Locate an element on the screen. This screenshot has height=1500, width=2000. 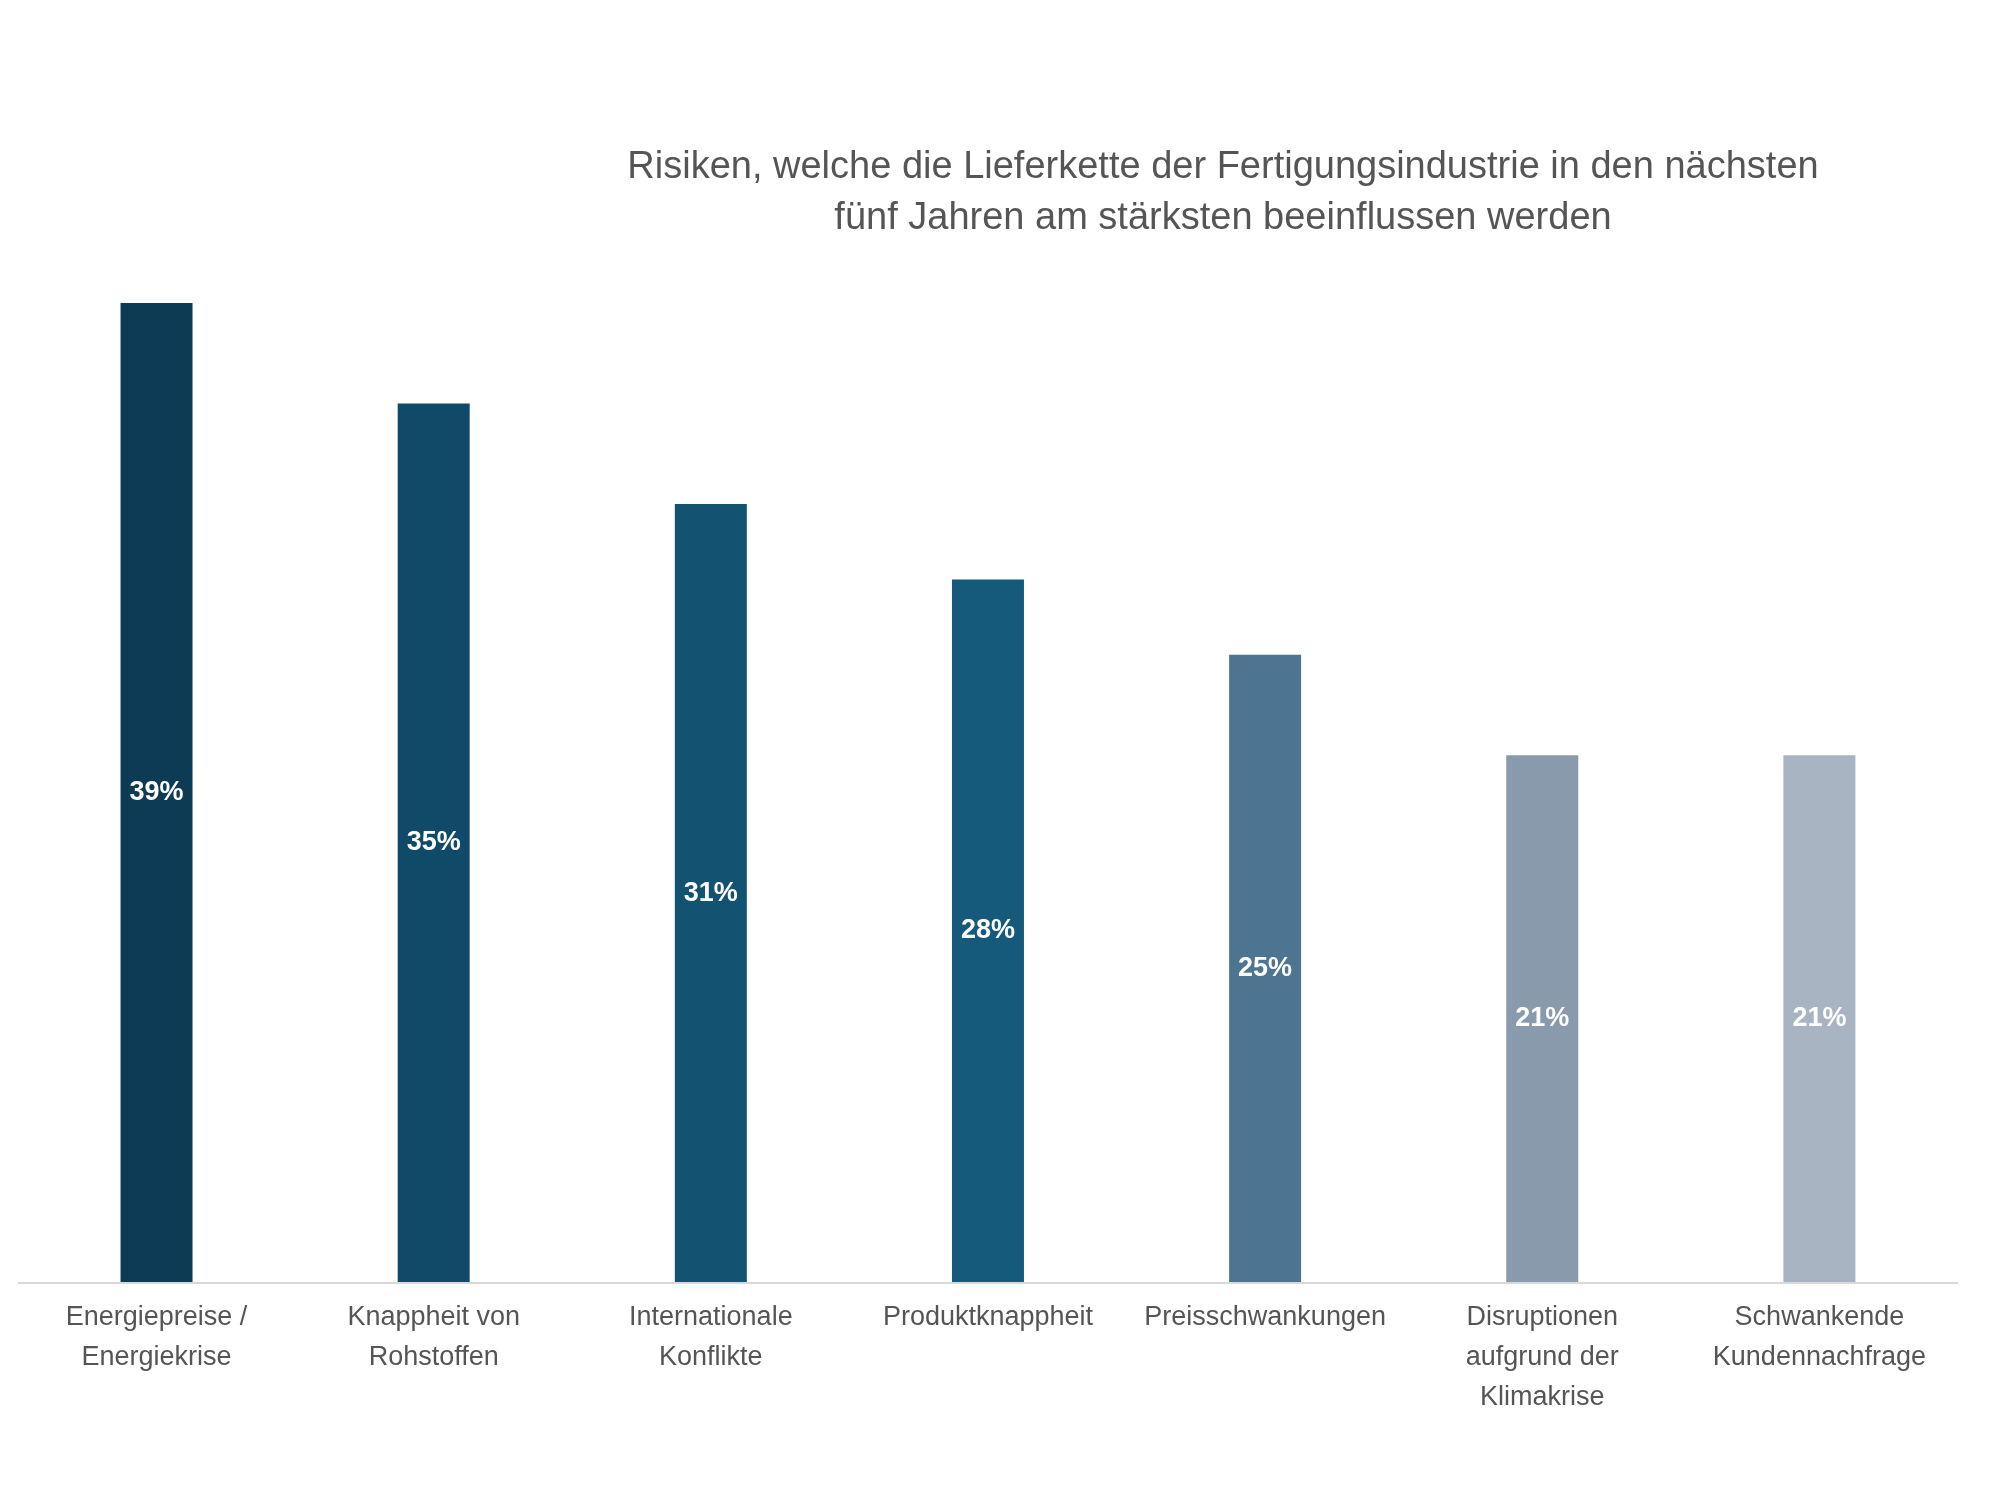
x-tick-label: Internationale Konflikte is located at coordinates (711, 1335).